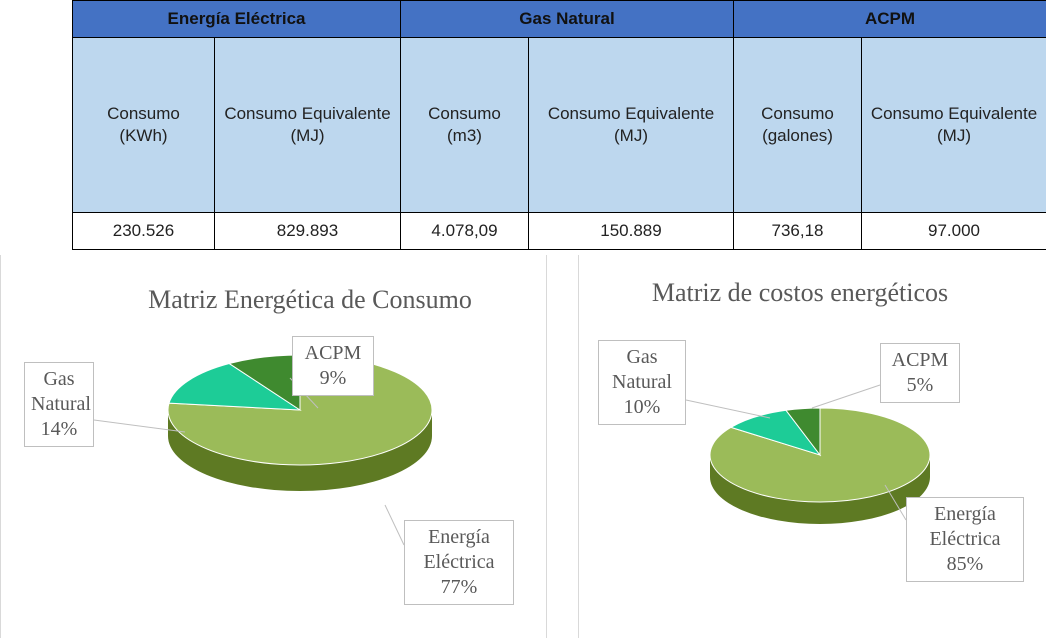 The image size is (1046, 638). What do you see at coordinates (143, 125) in the screenshot?
I see `column-header: Consumo (KWh)` at bounding box center [143, 125].